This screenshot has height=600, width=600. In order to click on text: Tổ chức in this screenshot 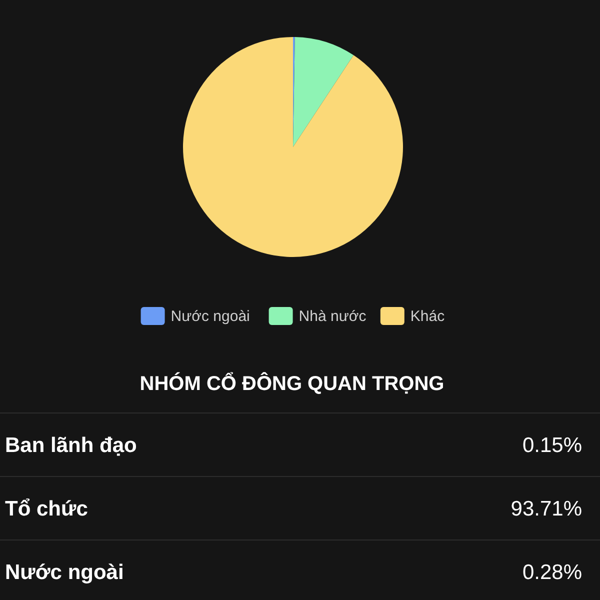, I will do `click(46, 509)`.